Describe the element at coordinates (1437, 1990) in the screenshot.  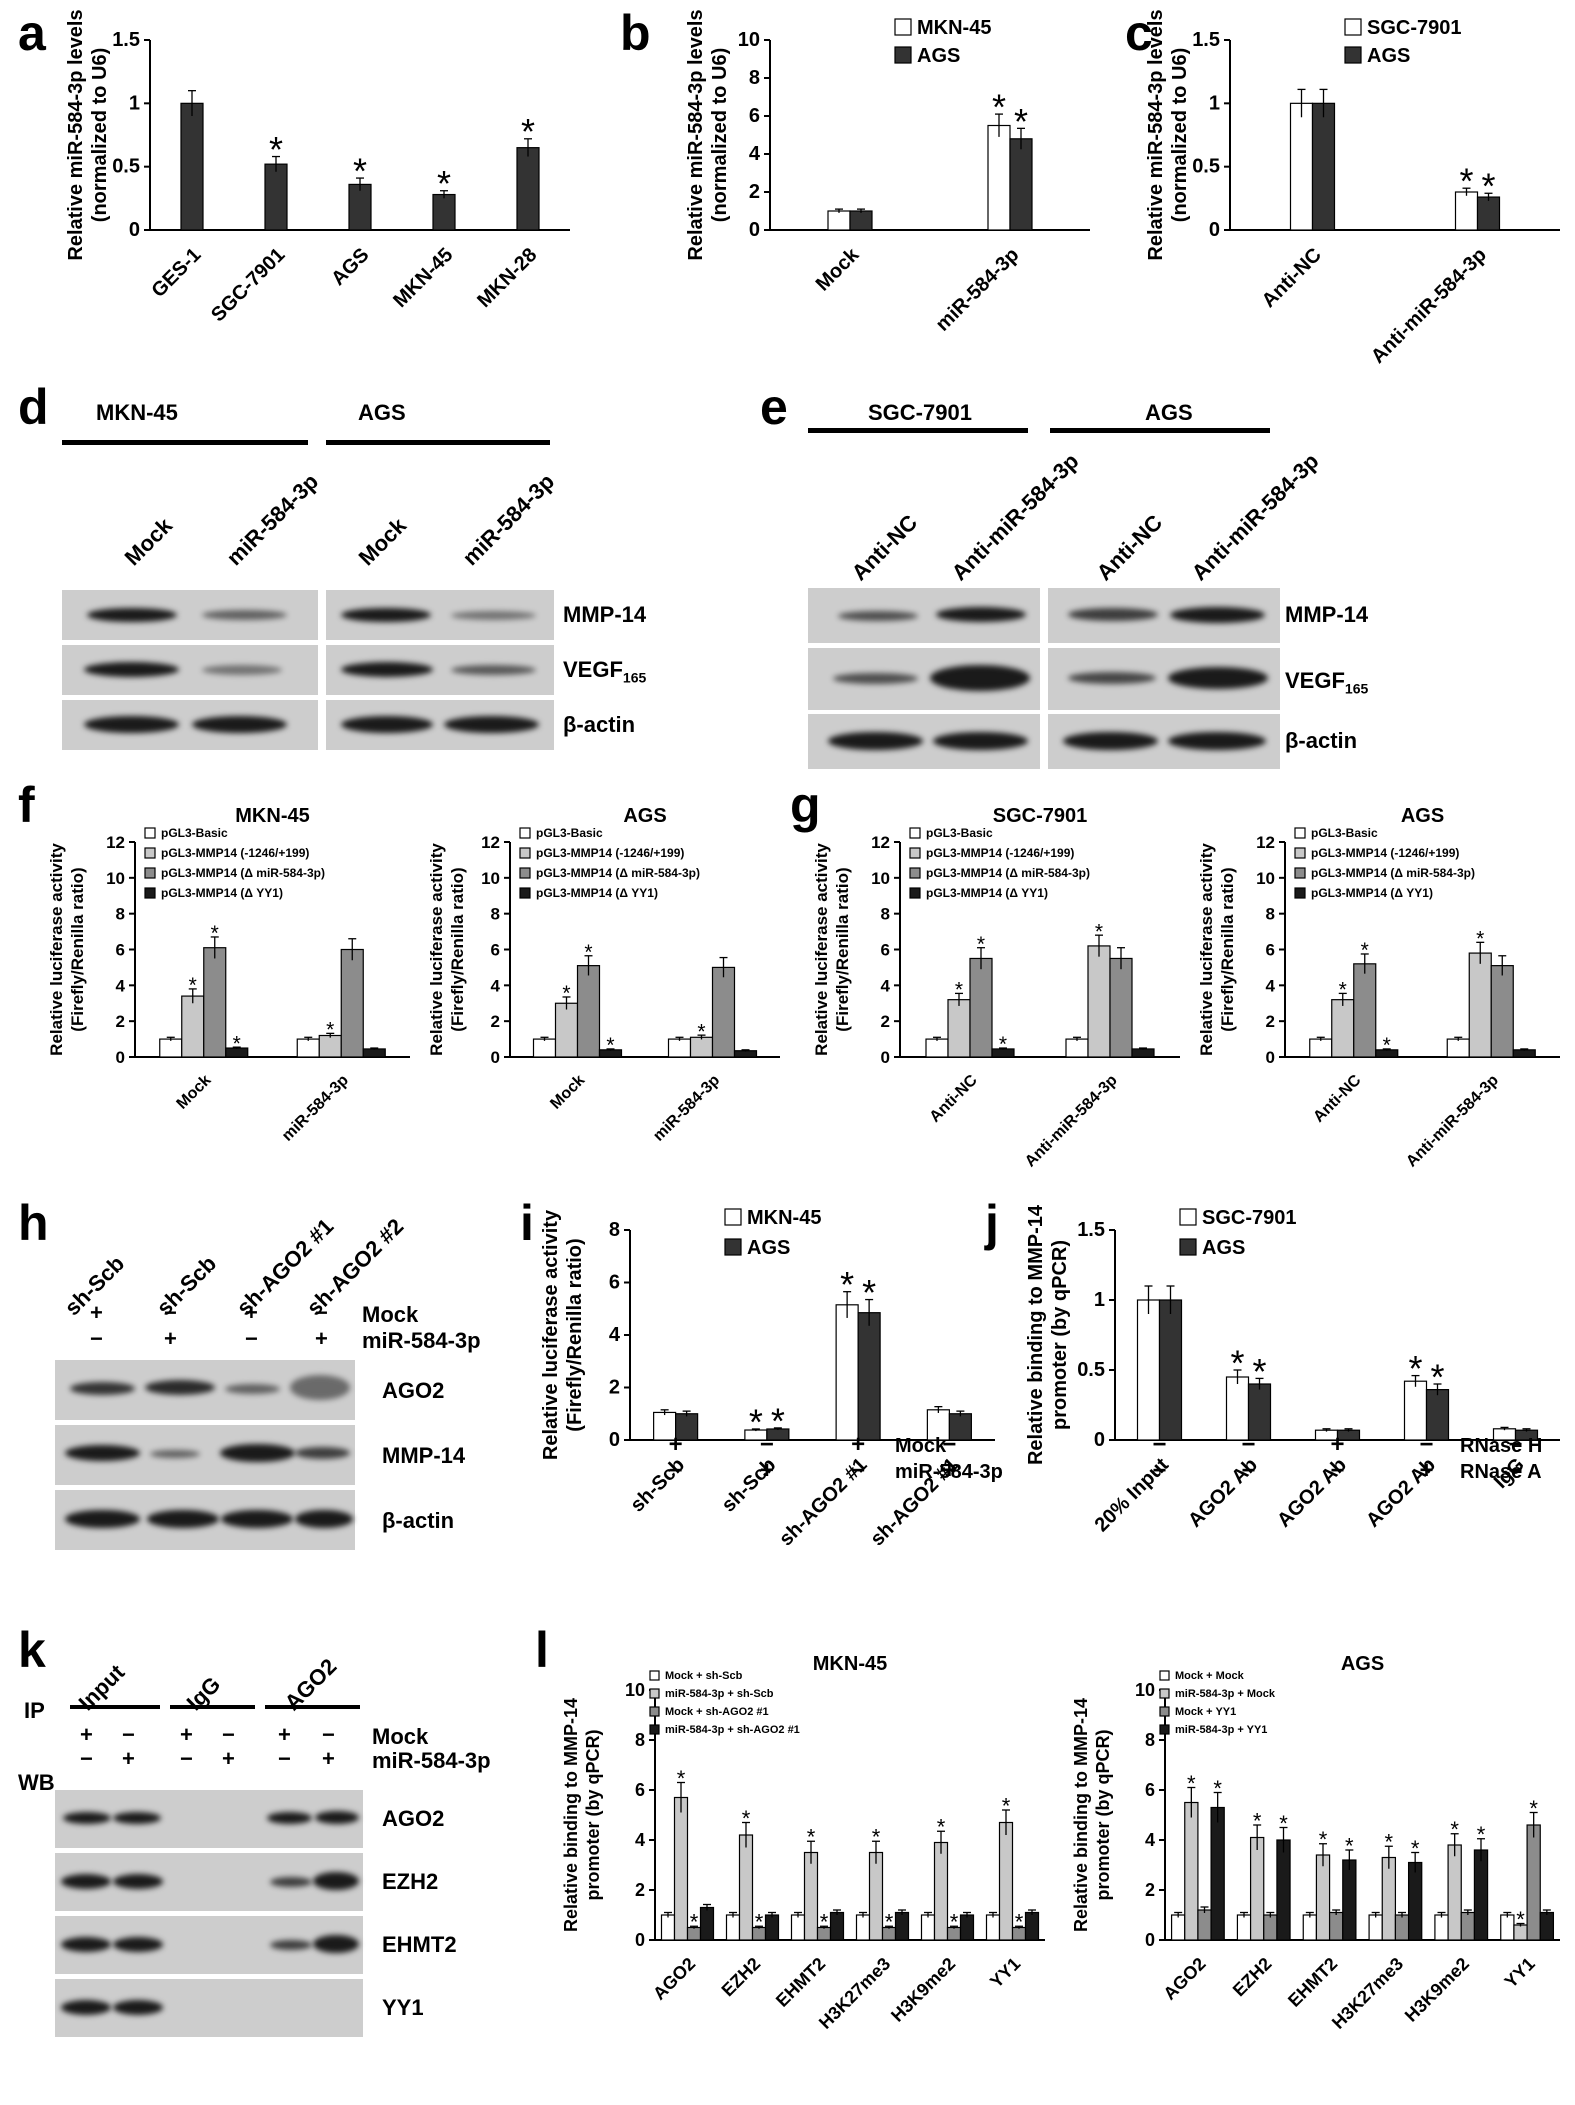
I see `x-tick-label: H3K9me2` at that location.